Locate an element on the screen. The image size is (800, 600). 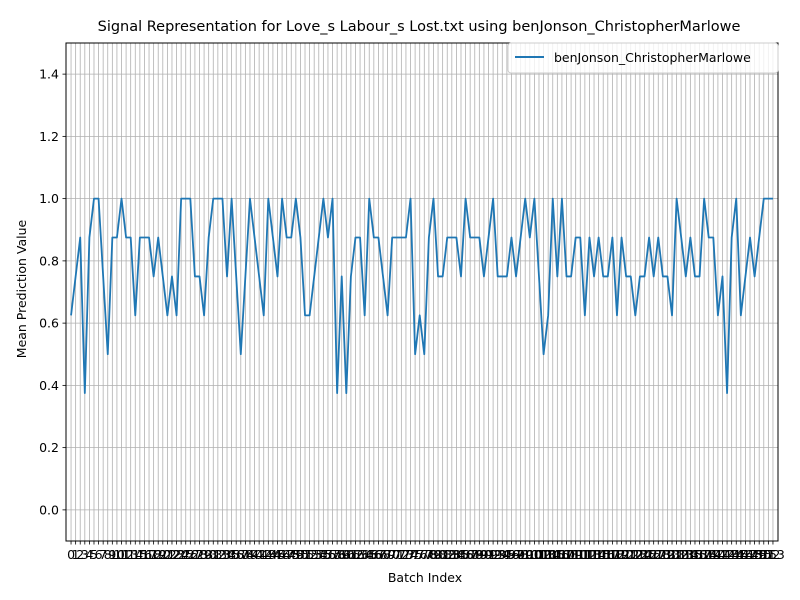
x-tick-label: 66 is located at coordinates (374, 554).